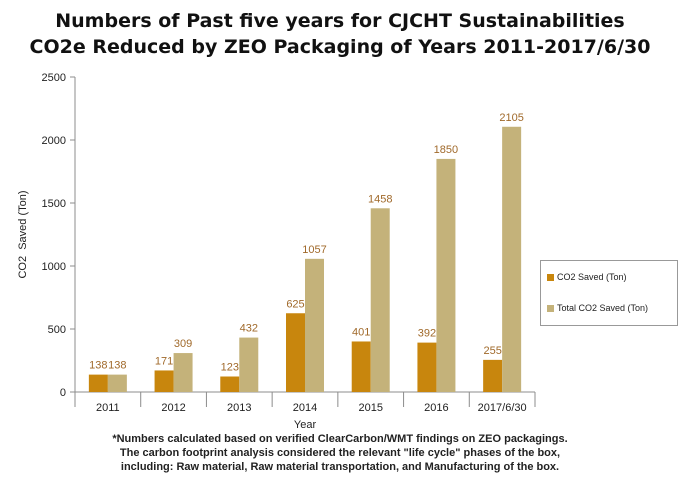 The width and height of the screenshot is (680, 480). I want to click on data-label-co2-saved: 625, so click(295, 304).